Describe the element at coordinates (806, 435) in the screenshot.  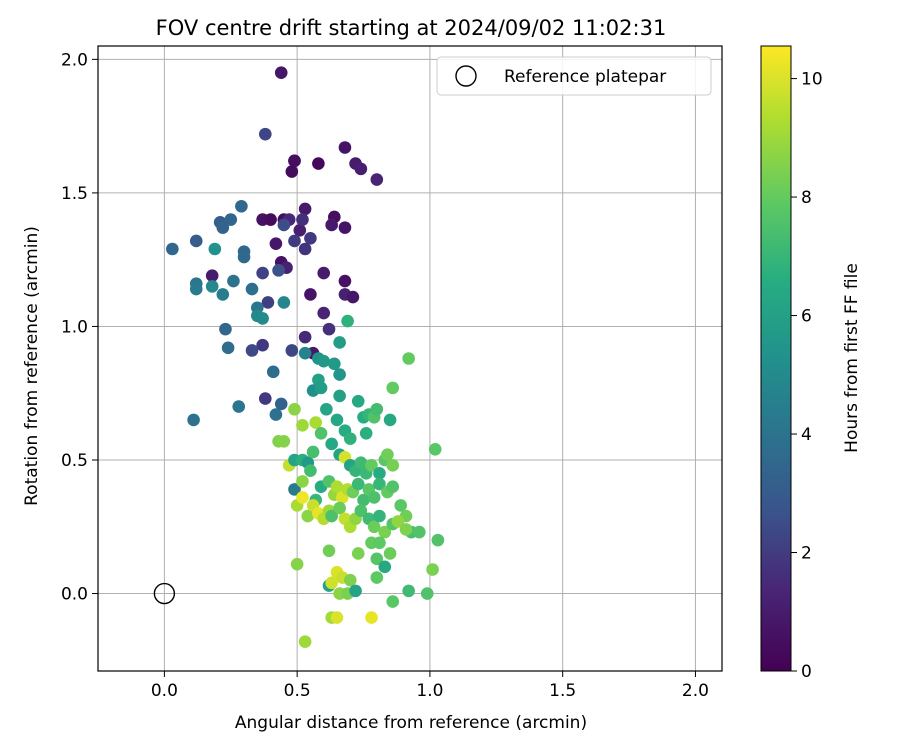
I see `colorbar-tick-label: 4` at that location.